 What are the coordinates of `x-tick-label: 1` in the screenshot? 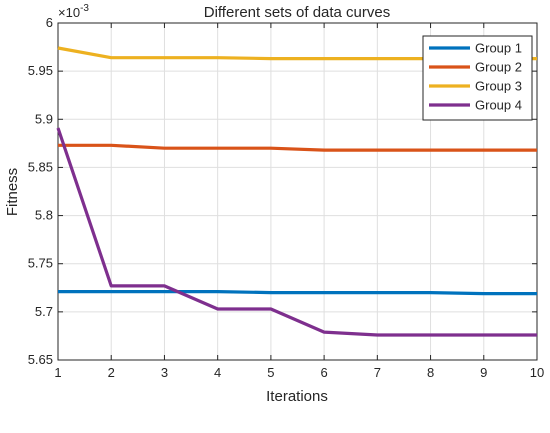 It's located at (57, 372).